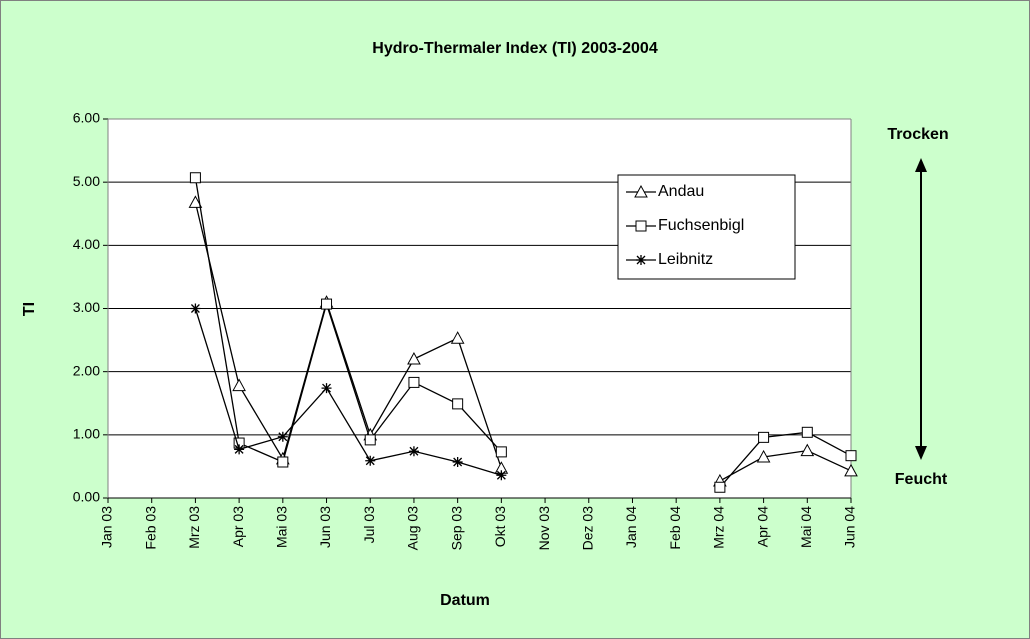 This screenshot has height=639, width=1030. What do you see at coordinates (86, 244) in the screenshot?
I see `y-tick-label: 4.00` at bounding box center [86, 244].